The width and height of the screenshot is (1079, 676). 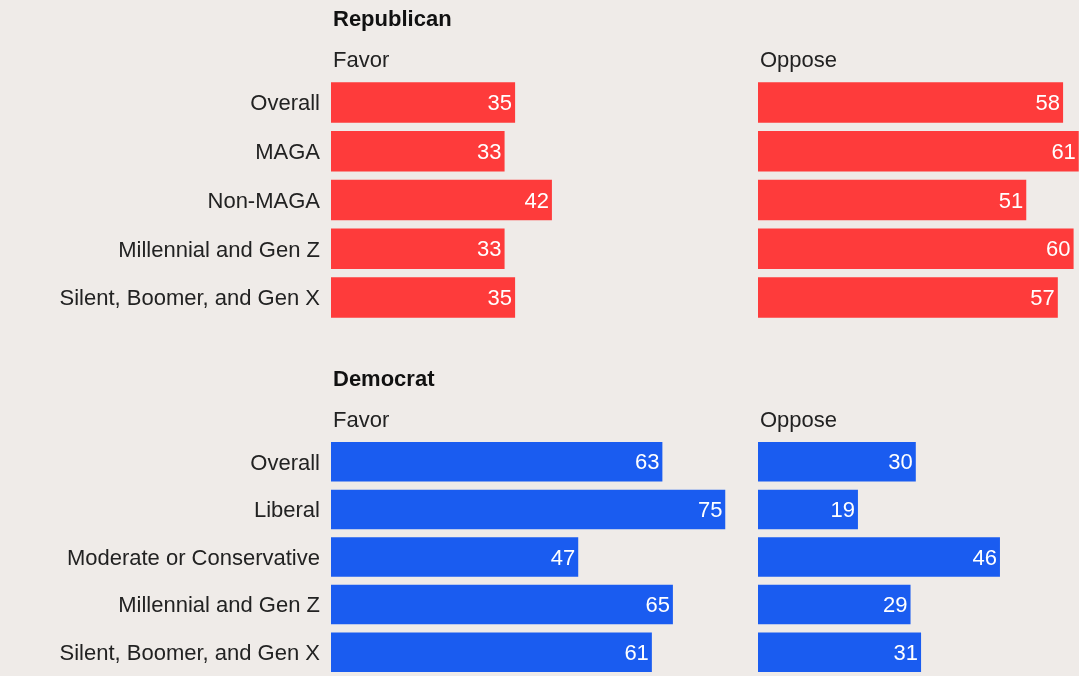 I want to click on data-label: 19, so click(x=842, y=509).